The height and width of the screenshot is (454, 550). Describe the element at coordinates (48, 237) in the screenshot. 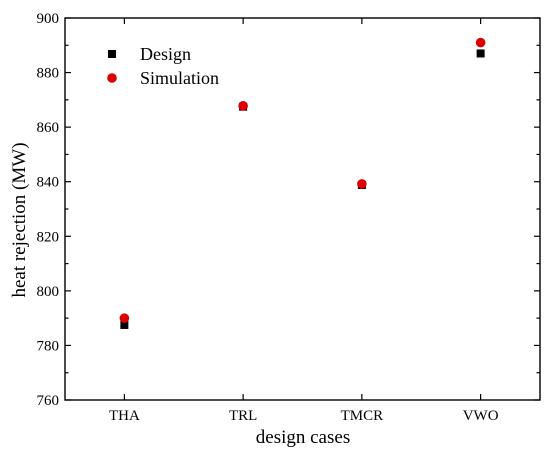

I see `y-tick-label: 820` at that location.